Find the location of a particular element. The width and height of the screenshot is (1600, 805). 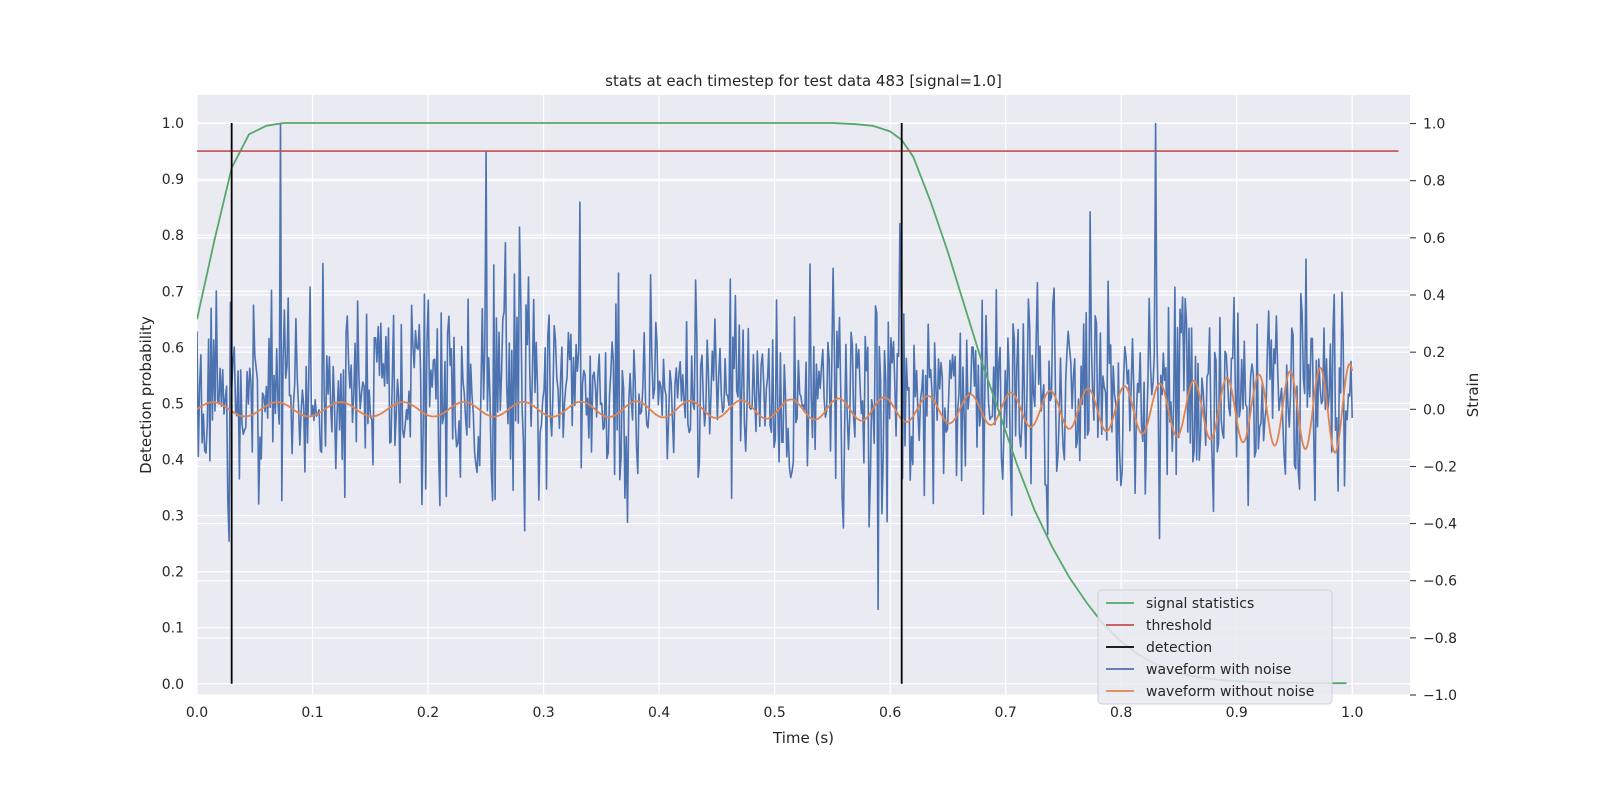

legend-box is located at coordinates (1215, 647).